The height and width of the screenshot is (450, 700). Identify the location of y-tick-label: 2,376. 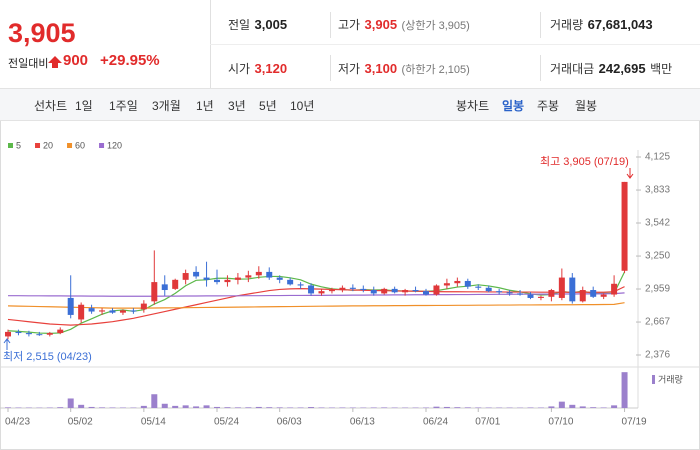
(657, 355).